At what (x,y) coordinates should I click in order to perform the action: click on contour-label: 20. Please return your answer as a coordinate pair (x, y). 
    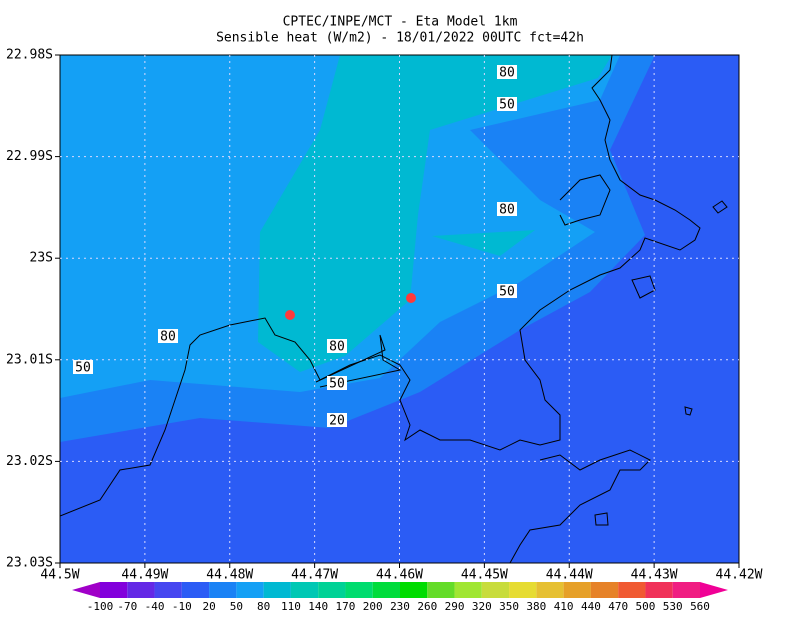
    Looking at the image, I should click on (337, 421).